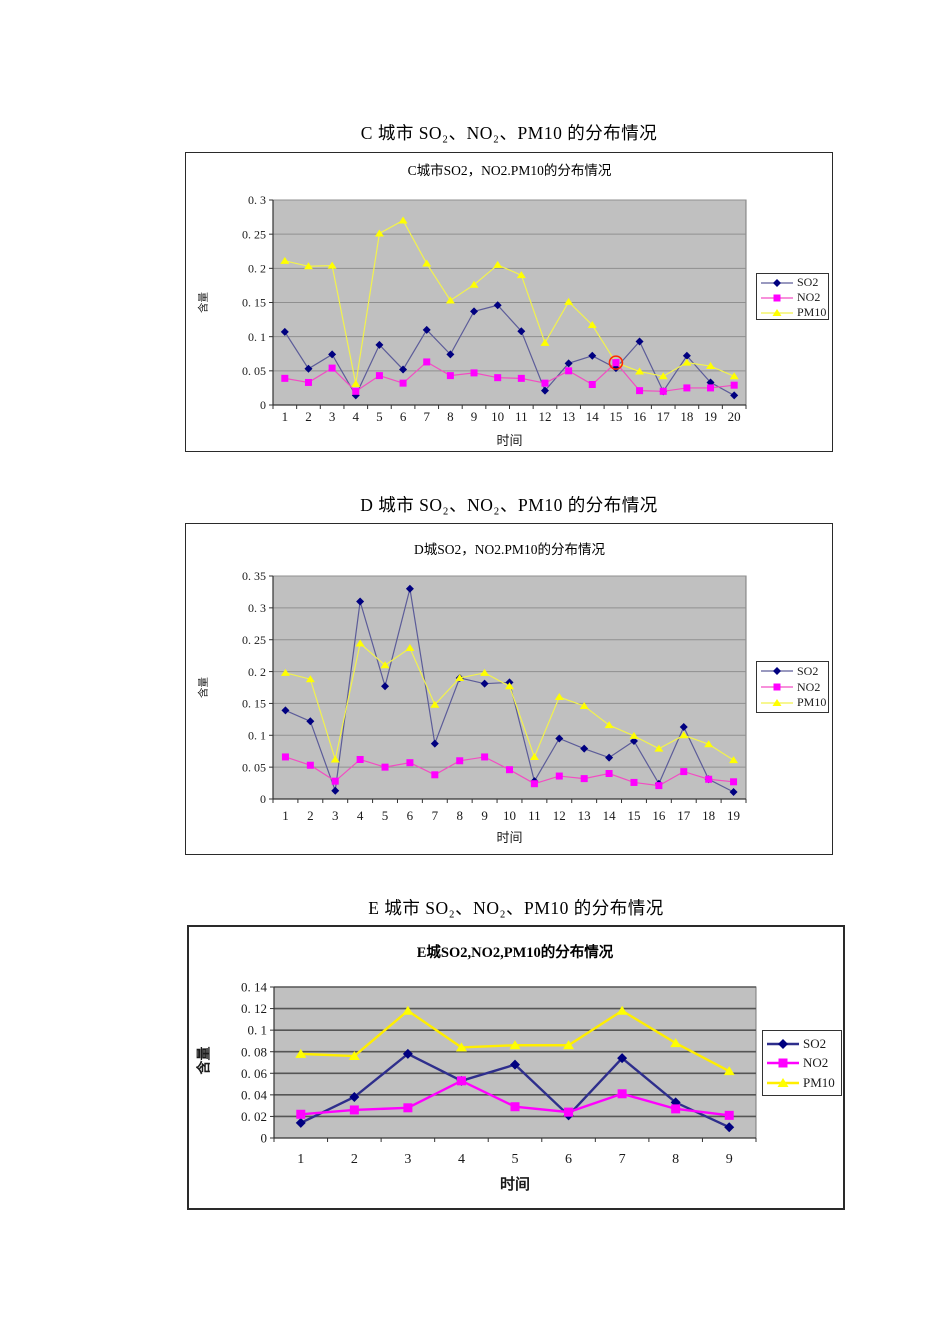 The height and width of the screenshot is (1344, 950). Describe the element at coordinates (403, 416) in the screenshot. I see `x-tick-label: 6` at that location.